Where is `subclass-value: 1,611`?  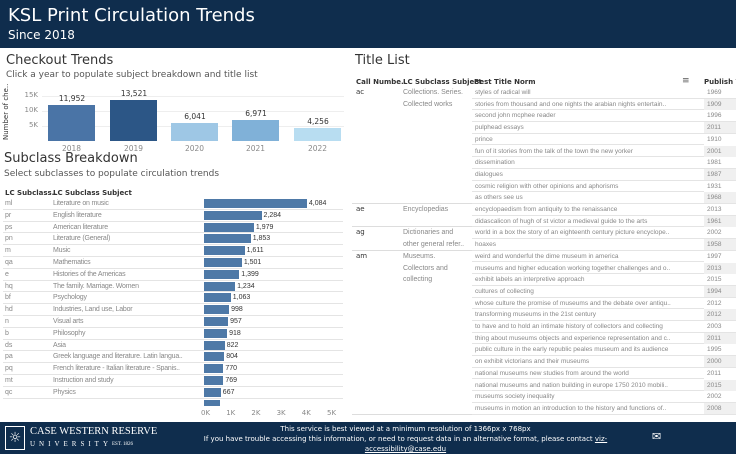 subclass-value: 1,611 is located at coordinates (255, 251).